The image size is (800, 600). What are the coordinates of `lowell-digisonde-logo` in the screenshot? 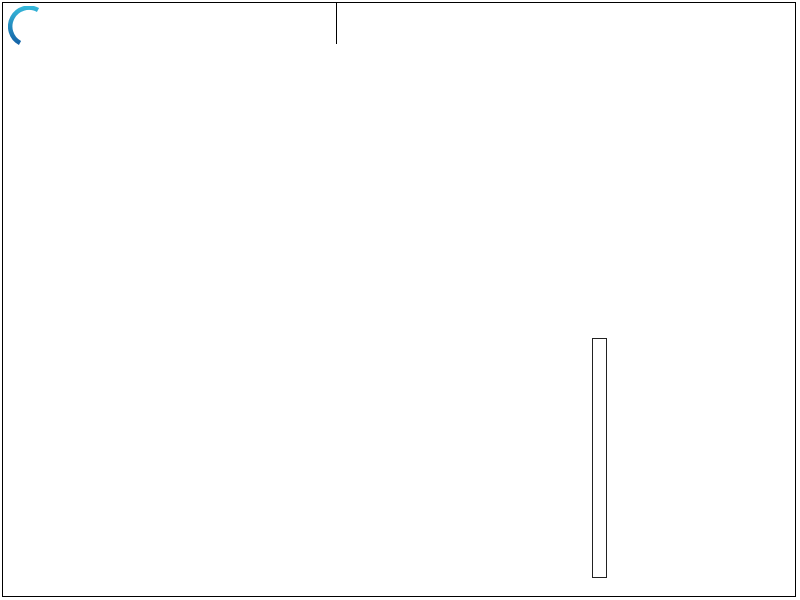 It's located at (63, 26).